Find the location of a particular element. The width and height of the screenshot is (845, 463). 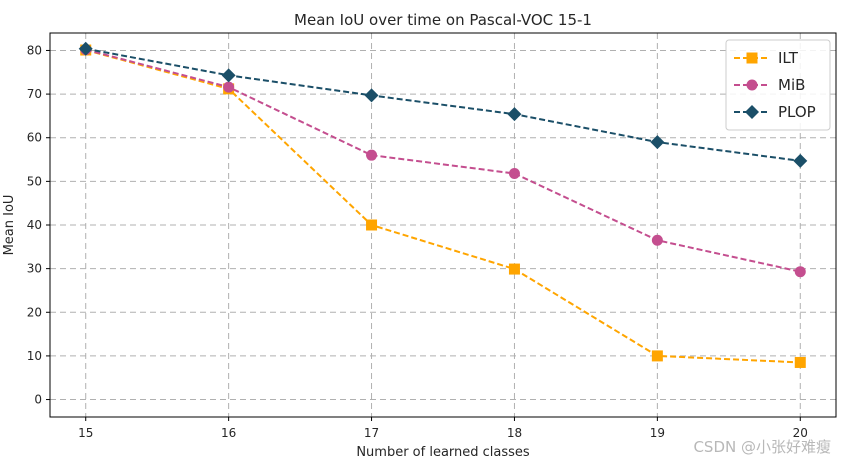

legend-item-ilt: ILT is located at coordinates (766, 58).